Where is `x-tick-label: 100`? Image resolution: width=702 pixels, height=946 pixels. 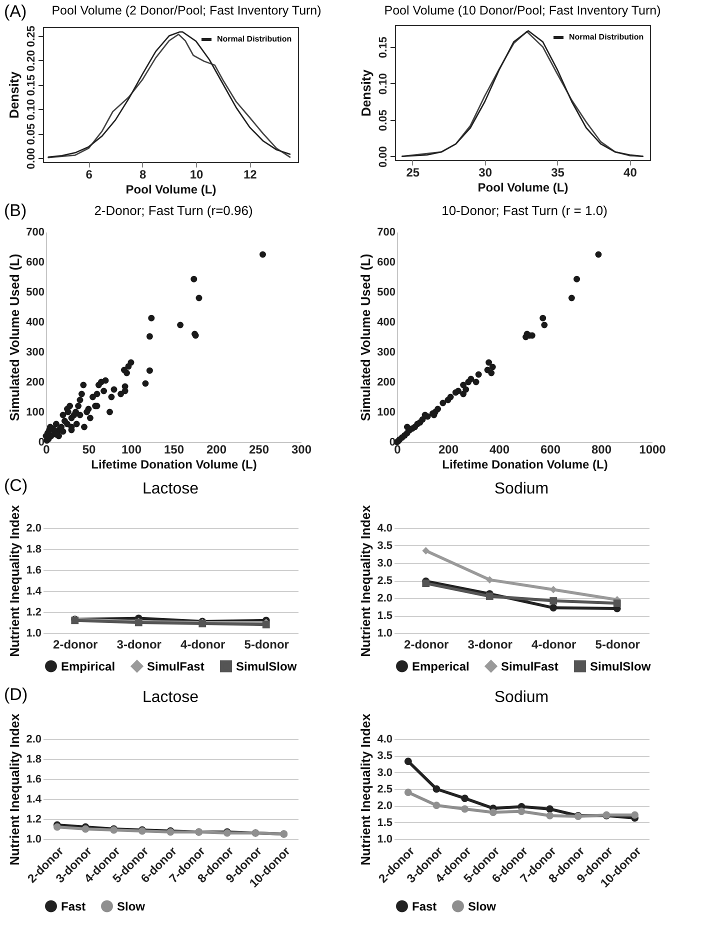
x-tick-label: 100 is located at coordinates (131, 449).